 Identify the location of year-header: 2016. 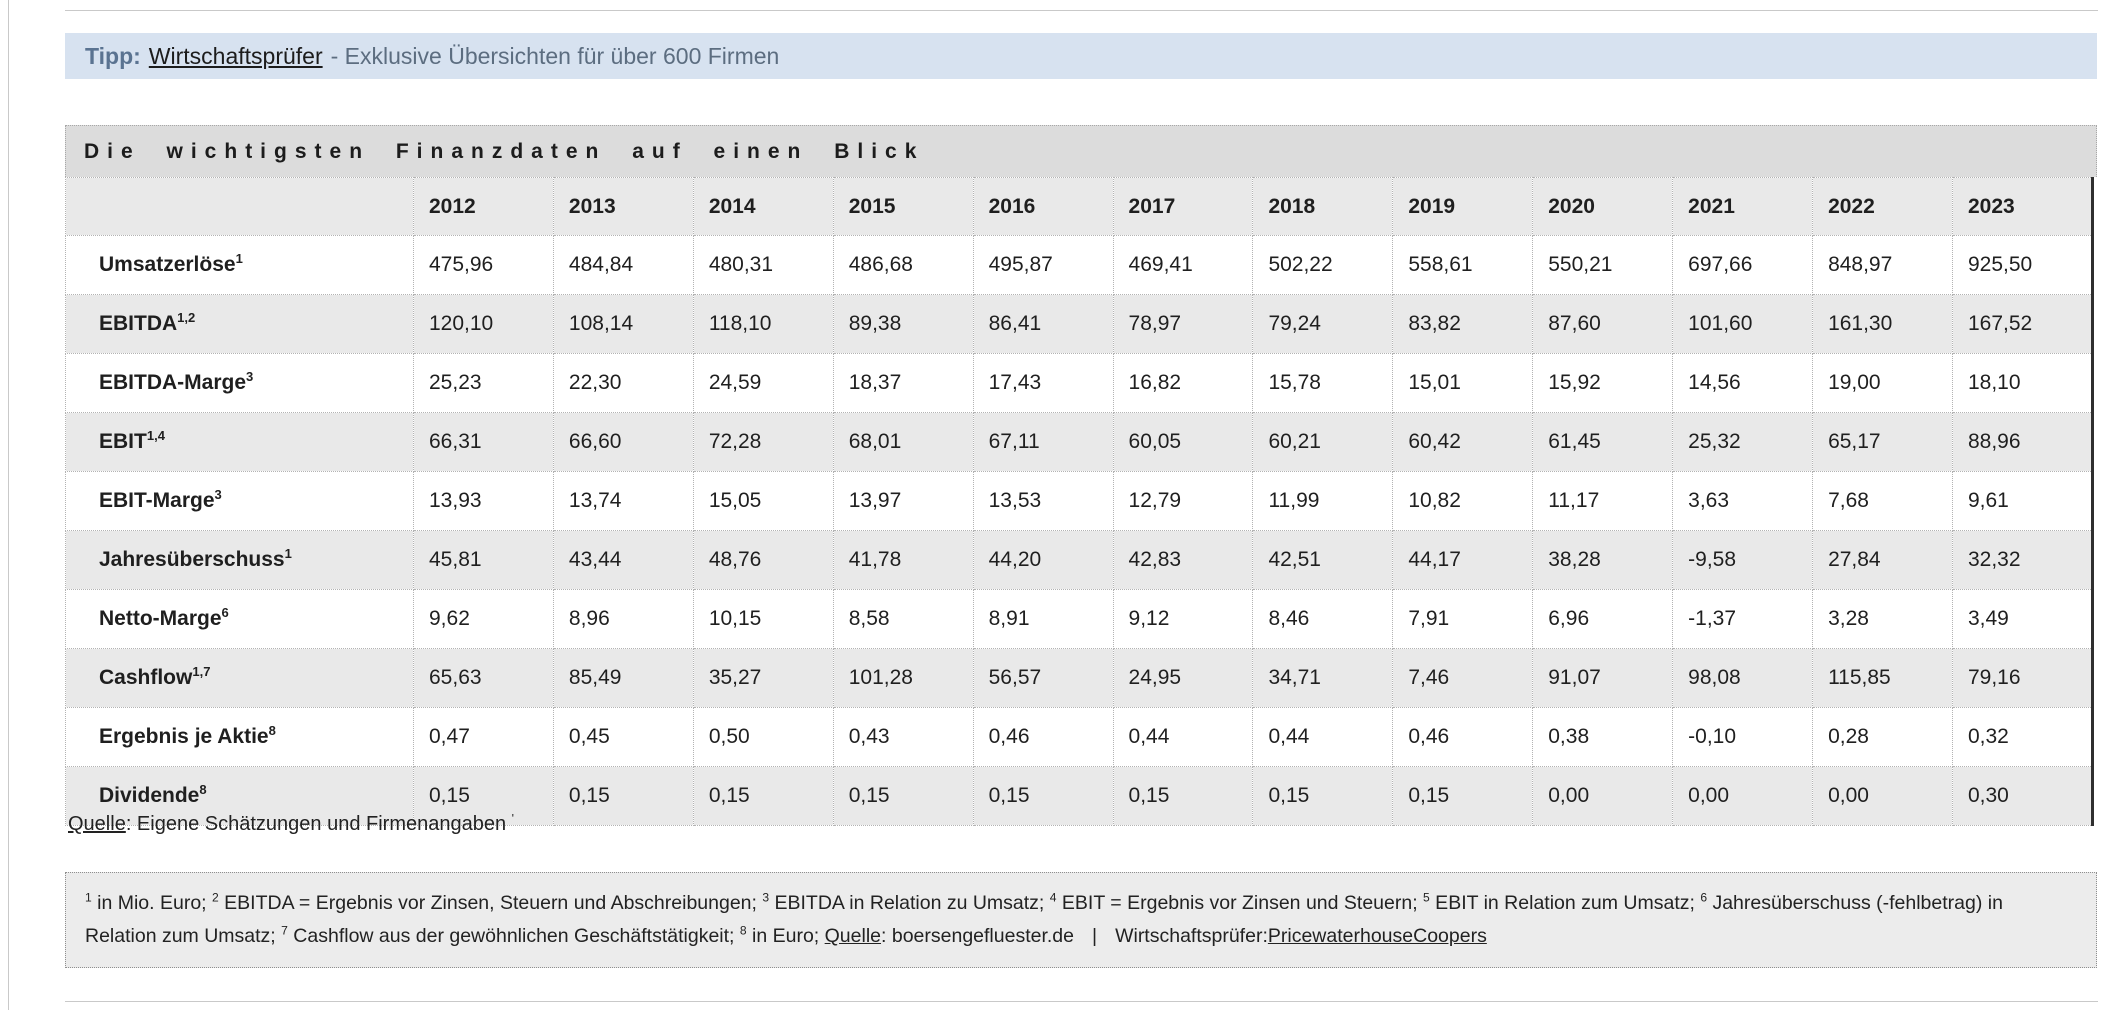
(1043, 206).